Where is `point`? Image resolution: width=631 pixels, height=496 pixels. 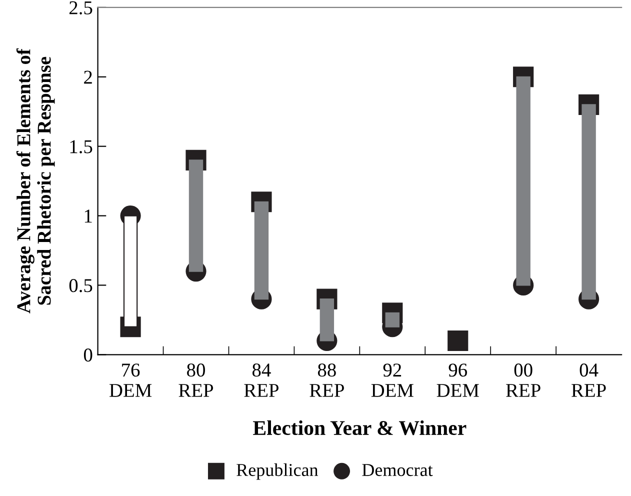
point is located at coordinates (458, 341).